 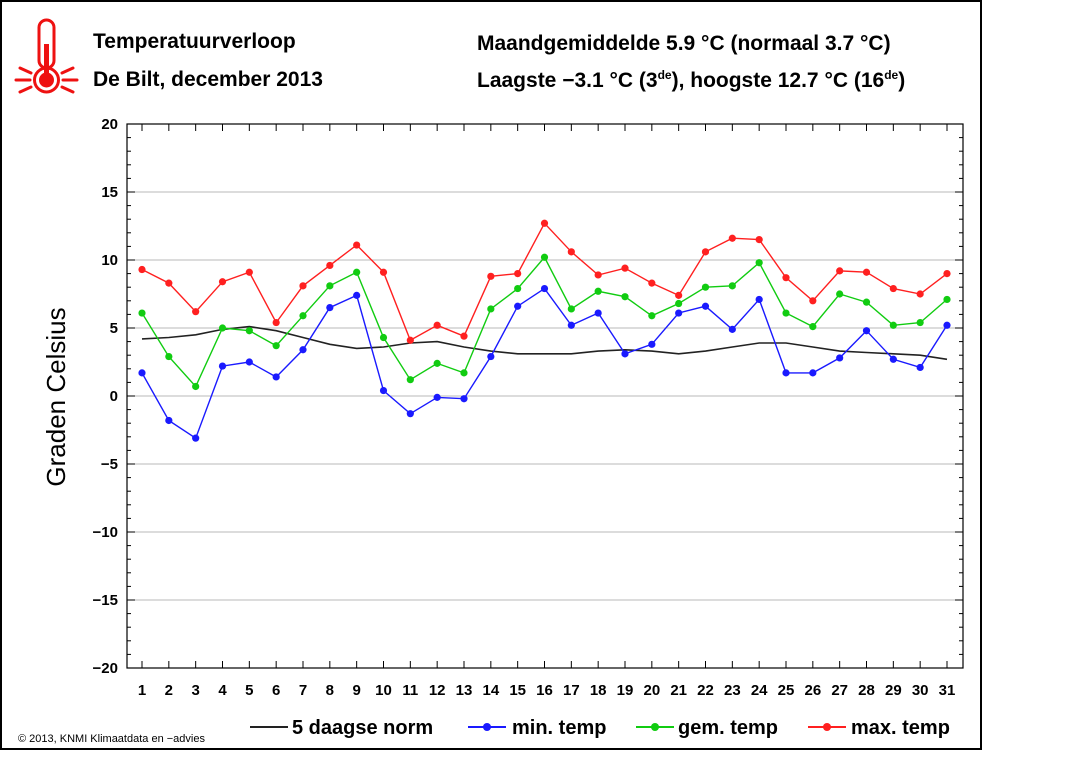 I want to click on x-tick-label: 17, so click(x=571, y=690).